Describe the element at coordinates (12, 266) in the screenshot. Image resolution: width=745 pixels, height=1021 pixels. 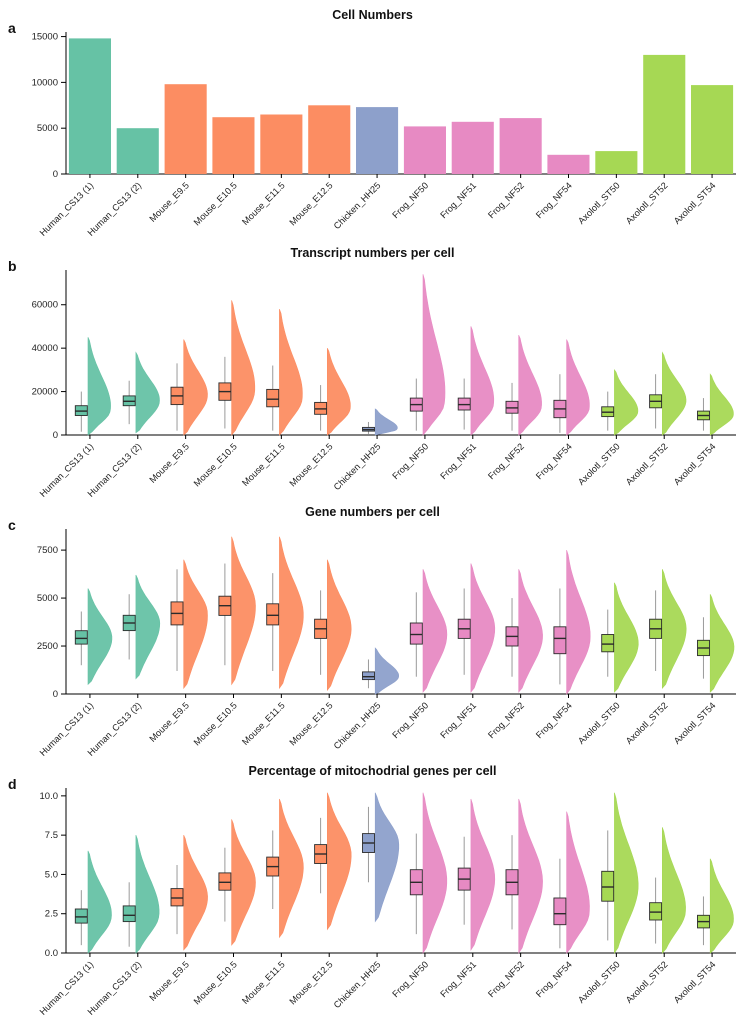
I see `panel-letter-b: b` at that location.